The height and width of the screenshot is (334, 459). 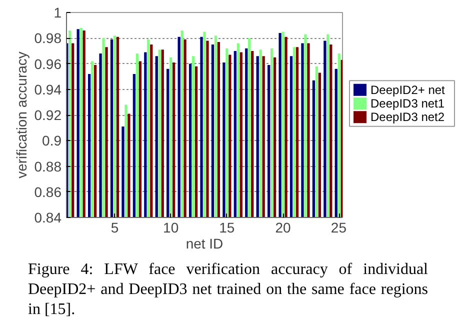 What do you see at coordinates (21, 115) in the screenshot?
I see `y-axis-title: verification accuracy` at bounding box center [21, 115].